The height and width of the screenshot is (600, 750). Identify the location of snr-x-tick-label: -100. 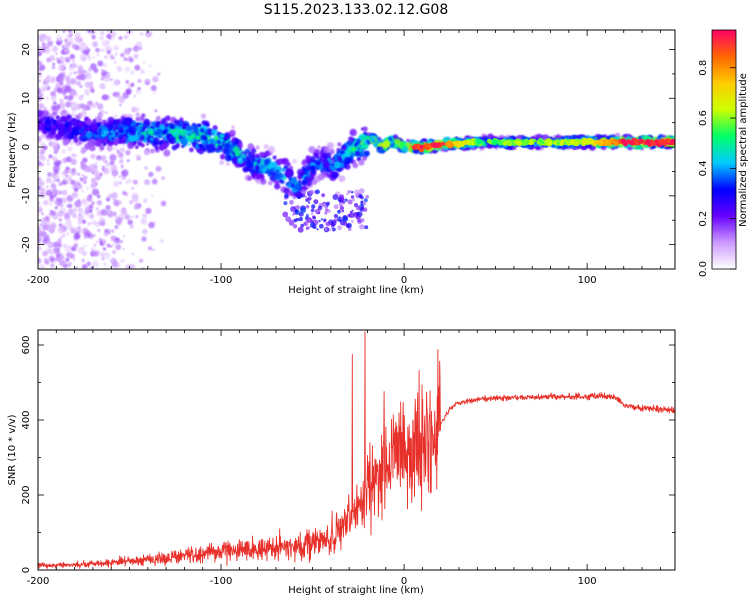
(221, 581).